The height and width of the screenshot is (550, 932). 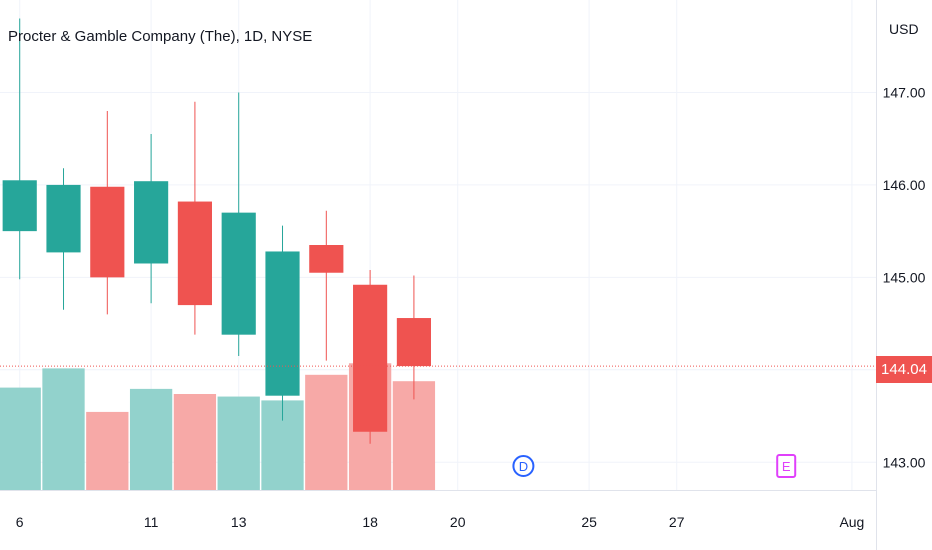 I want to click on price-tick-label: 145.00, so click(x=904, y=277).